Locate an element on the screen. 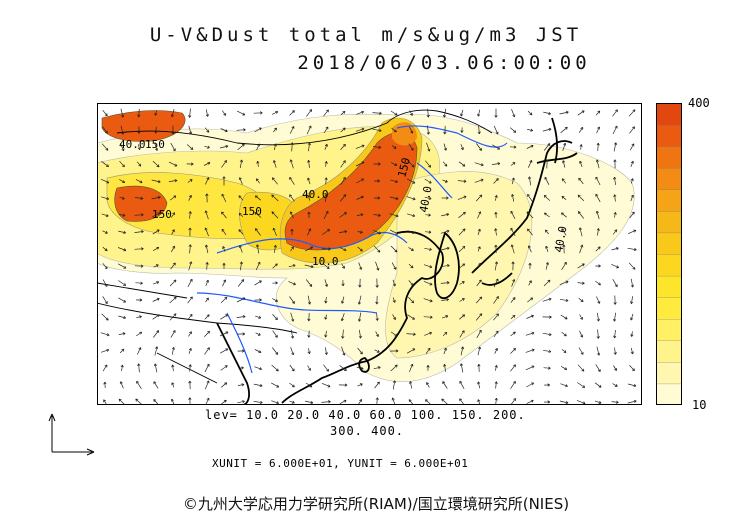 This screenshot has height=532, width=752. coastline-korea is located at coordinates (447, 266).